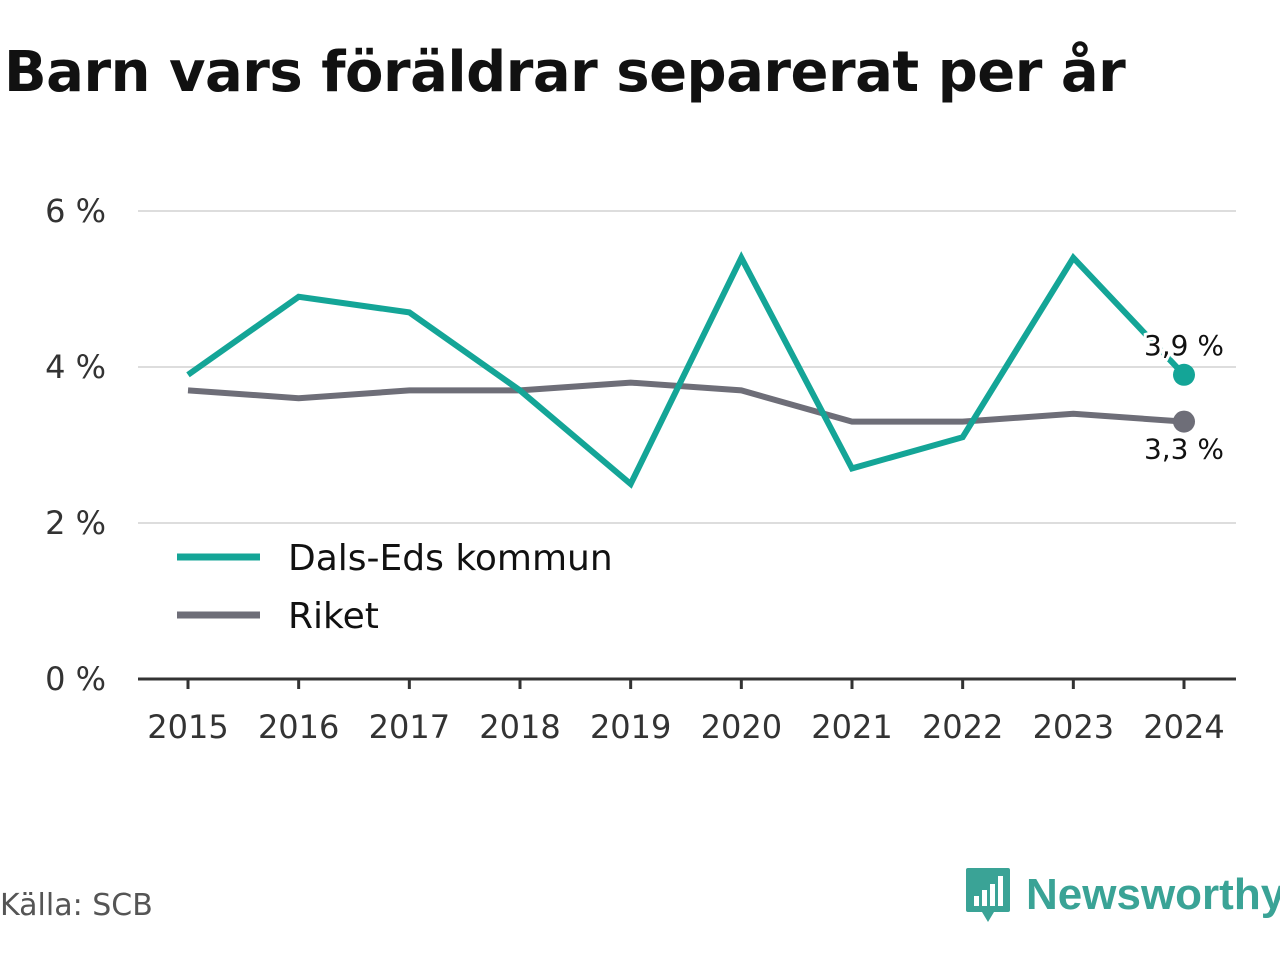 This screenshot has width=1280, height=960. Describe the element at coordinates (630, 727) in the screenshot. I see `x-tick-label: 2019` at that location.